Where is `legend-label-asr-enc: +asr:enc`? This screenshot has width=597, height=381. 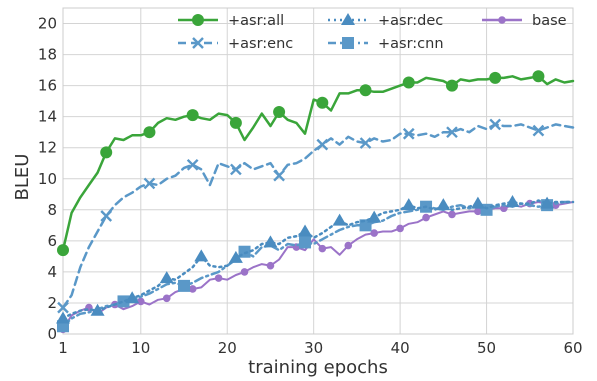
legend-label-asr-enc: +asr:enc is located at coordinates (260, 44).